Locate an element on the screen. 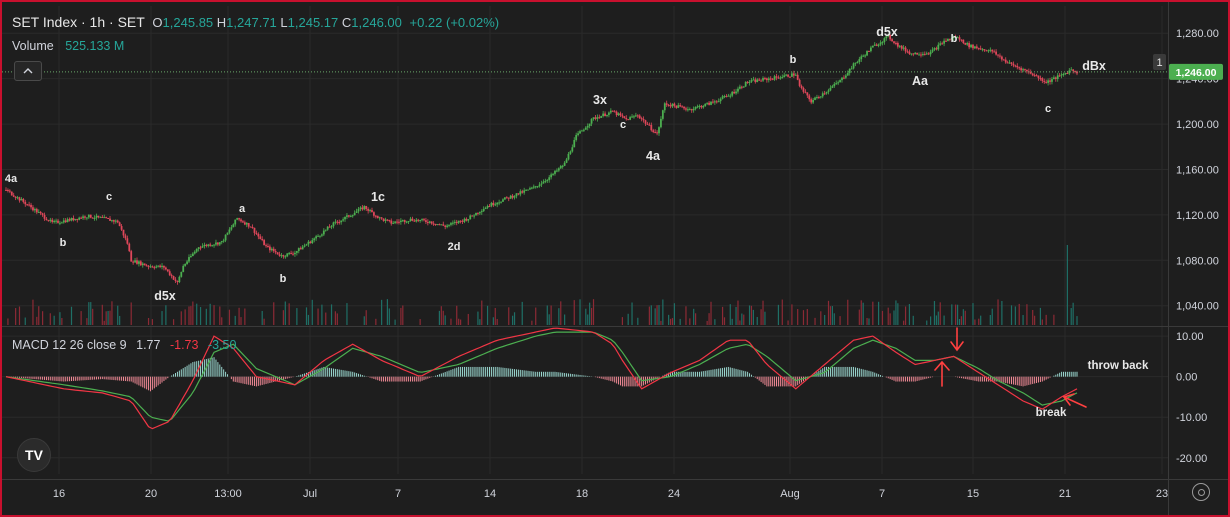 The image size is (1230, 517). volume-legend: Volume 525.133 M is located at coordinates (68, 46).